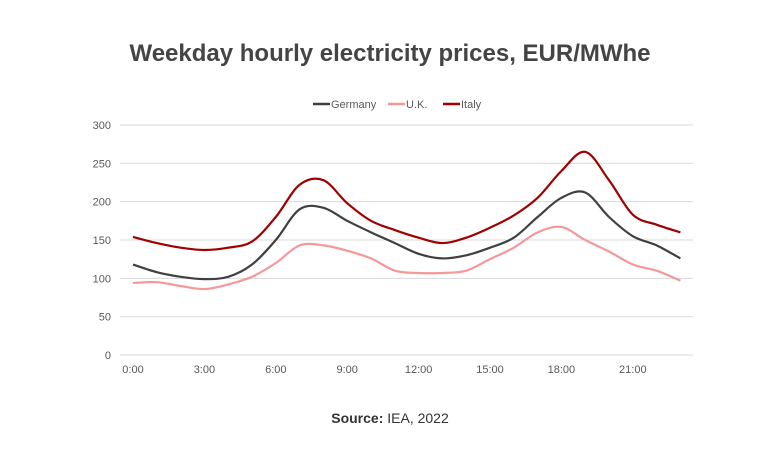  Describe the element at coordinates (633, 370) in the screenshot. I see `x-tick-label: 21:00` at that location.